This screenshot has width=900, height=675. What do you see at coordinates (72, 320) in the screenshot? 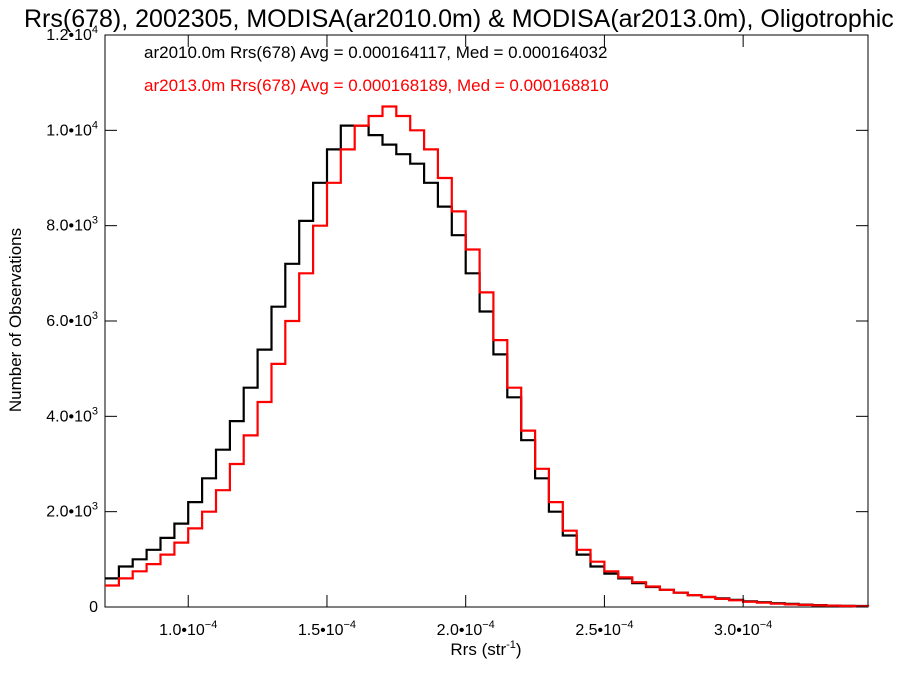
I see `y-tick-label: 6.0•103` at bounding box center [72, 320].